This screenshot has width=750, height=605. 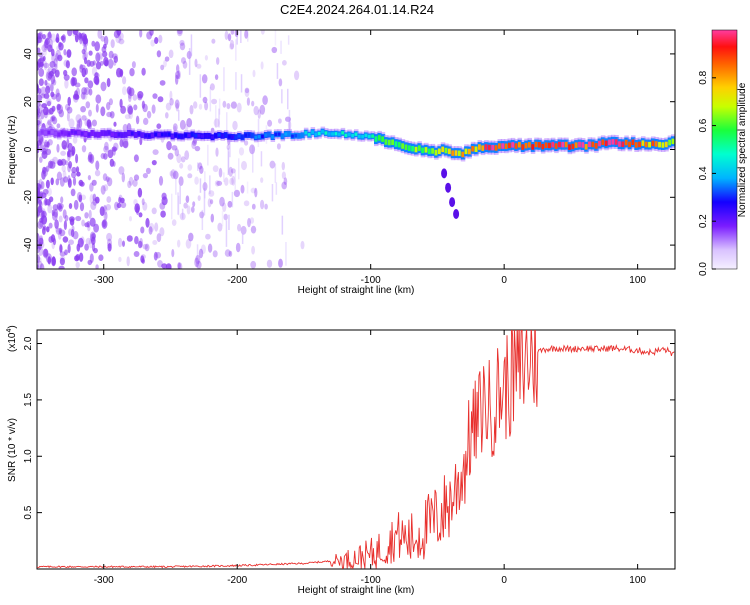 What do you see at coordinates (28, 456) in the screenshot?
I see `y-tick-label: 1.0` at bounding box center [28, 456].